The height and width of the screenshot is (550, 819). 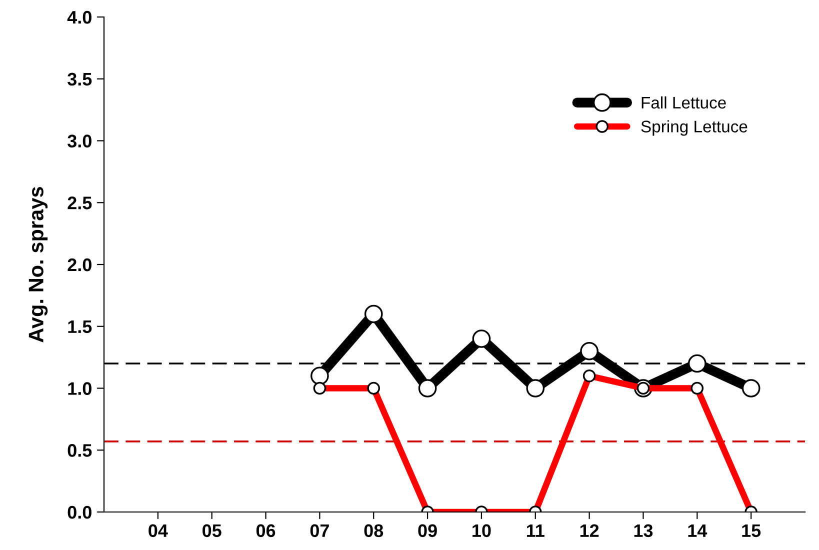 What do you see at coordinates (589, 530) in the screenshot?
I see `x-tick-label: 12` at bounding box center [589, 530].